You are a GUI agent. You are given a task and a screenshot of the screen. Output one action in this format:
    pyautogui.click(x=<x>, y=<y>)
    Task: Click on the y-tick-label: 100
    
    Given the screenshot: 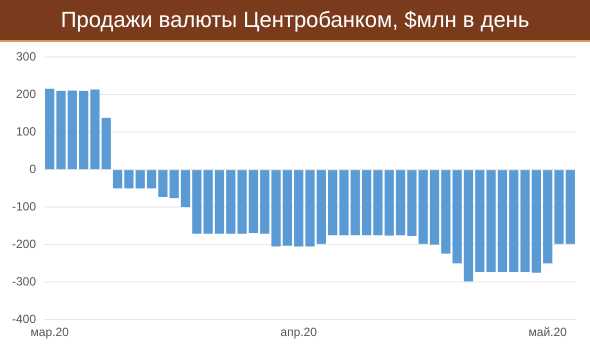 What is the action you would take?
    pyautogui.click(x=26, y=131)
    